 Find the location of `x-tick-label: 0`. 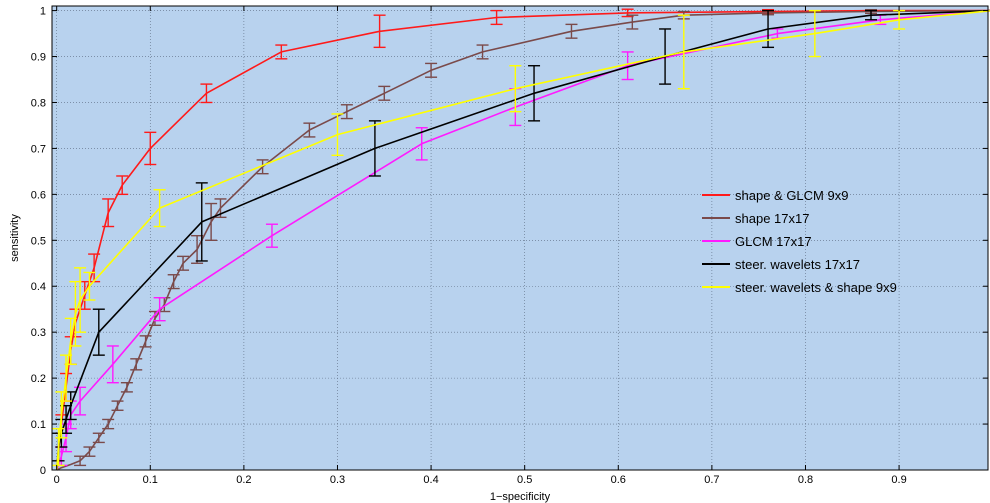

x-tick-label: 0 is located at coordinates (57, 480).